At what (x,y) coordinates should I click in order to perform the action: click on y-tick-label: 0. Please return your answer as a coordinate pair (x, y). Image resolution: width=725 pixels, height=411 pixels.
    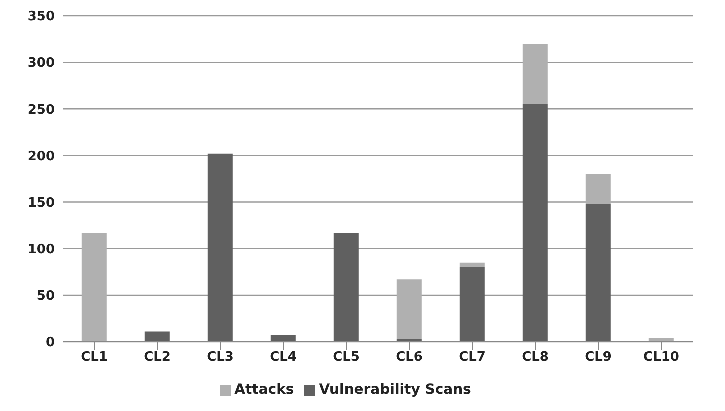
    Looking at the image, I should click on (50, 343).